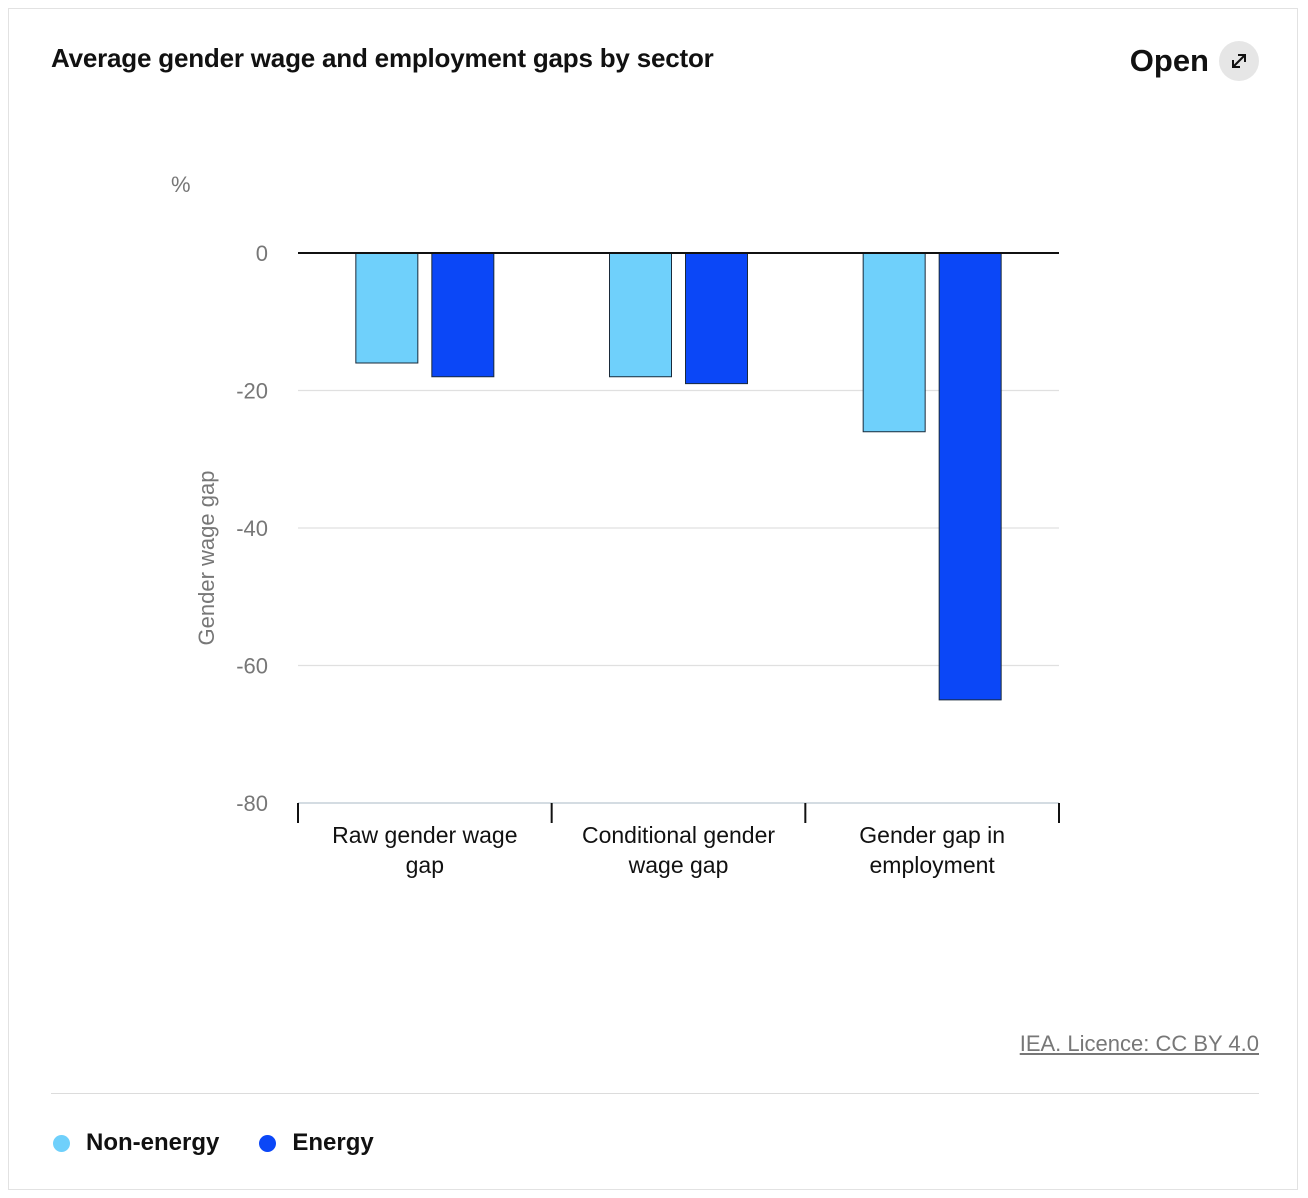 The width and height of the screenshot is (1308, 1198). I want to click on expand-arrow-icon, so click(1239, 61).